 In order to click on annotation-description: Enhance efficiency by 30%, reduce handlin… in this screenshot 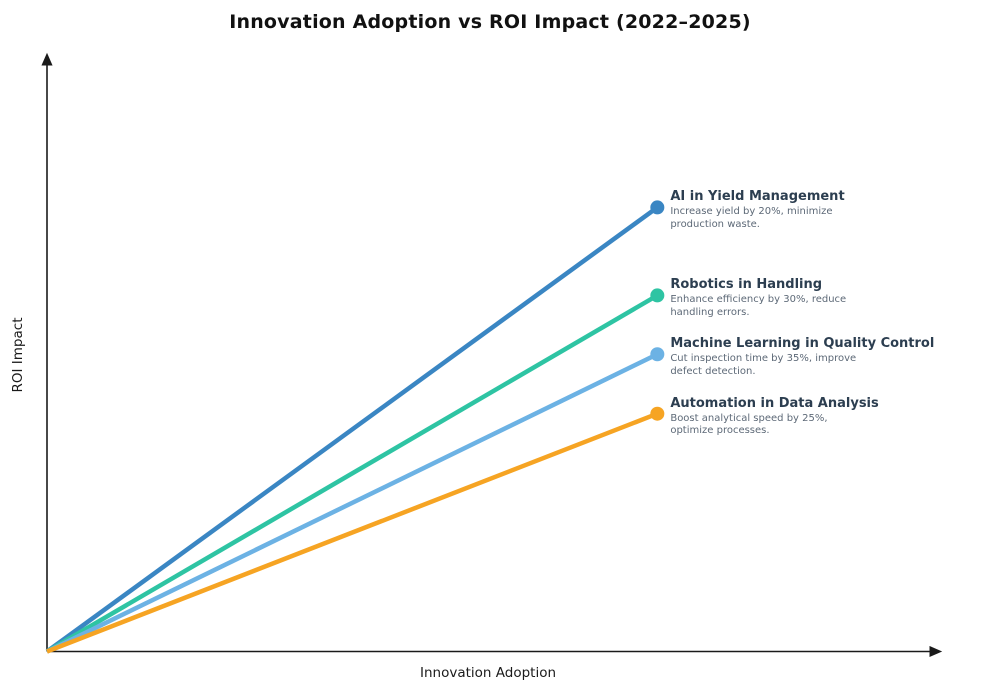, I will do `click(758, 306)`.